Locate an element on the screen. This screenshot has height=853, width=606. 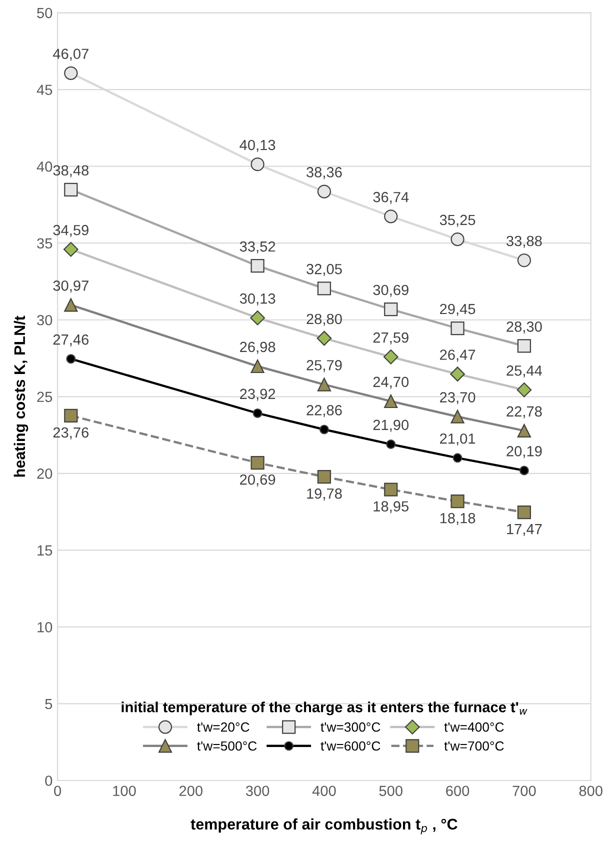
data-label: 22,86 is located at coordinates (324, 411).